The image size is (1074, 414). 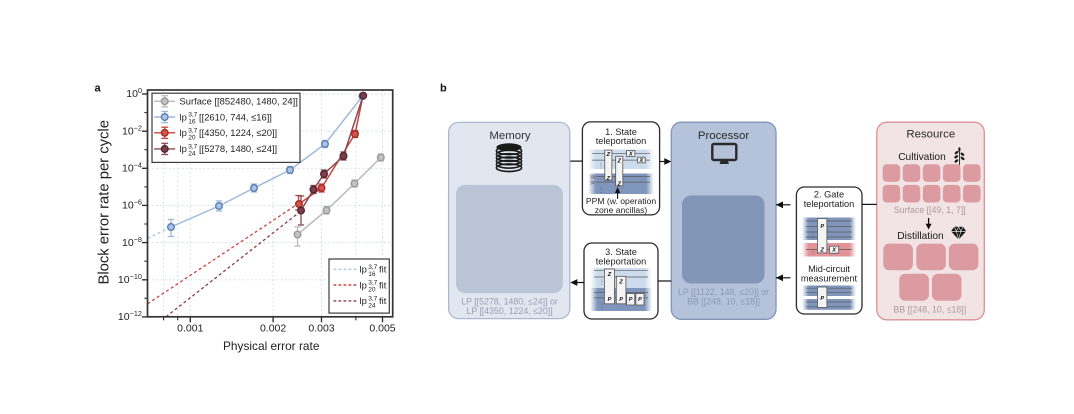 I want to click on svg-text: [[4350, 1224, ≤20]], so click(x=238, y=132).